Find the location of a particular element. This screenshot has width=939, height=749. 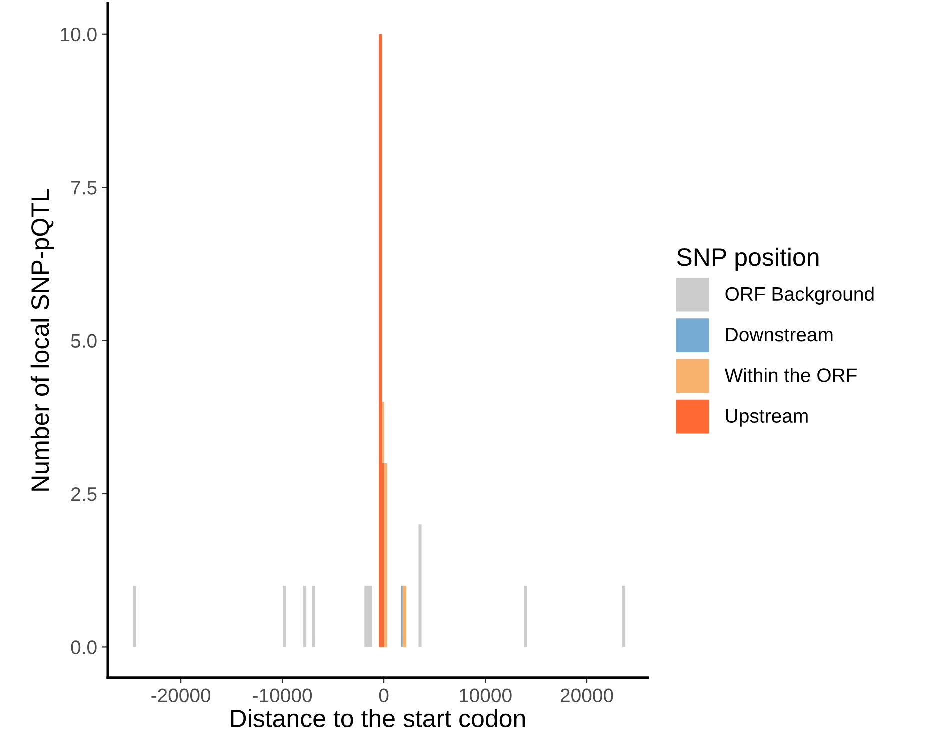

x-tick-label: 10000 is located at coordinates (486, 695).